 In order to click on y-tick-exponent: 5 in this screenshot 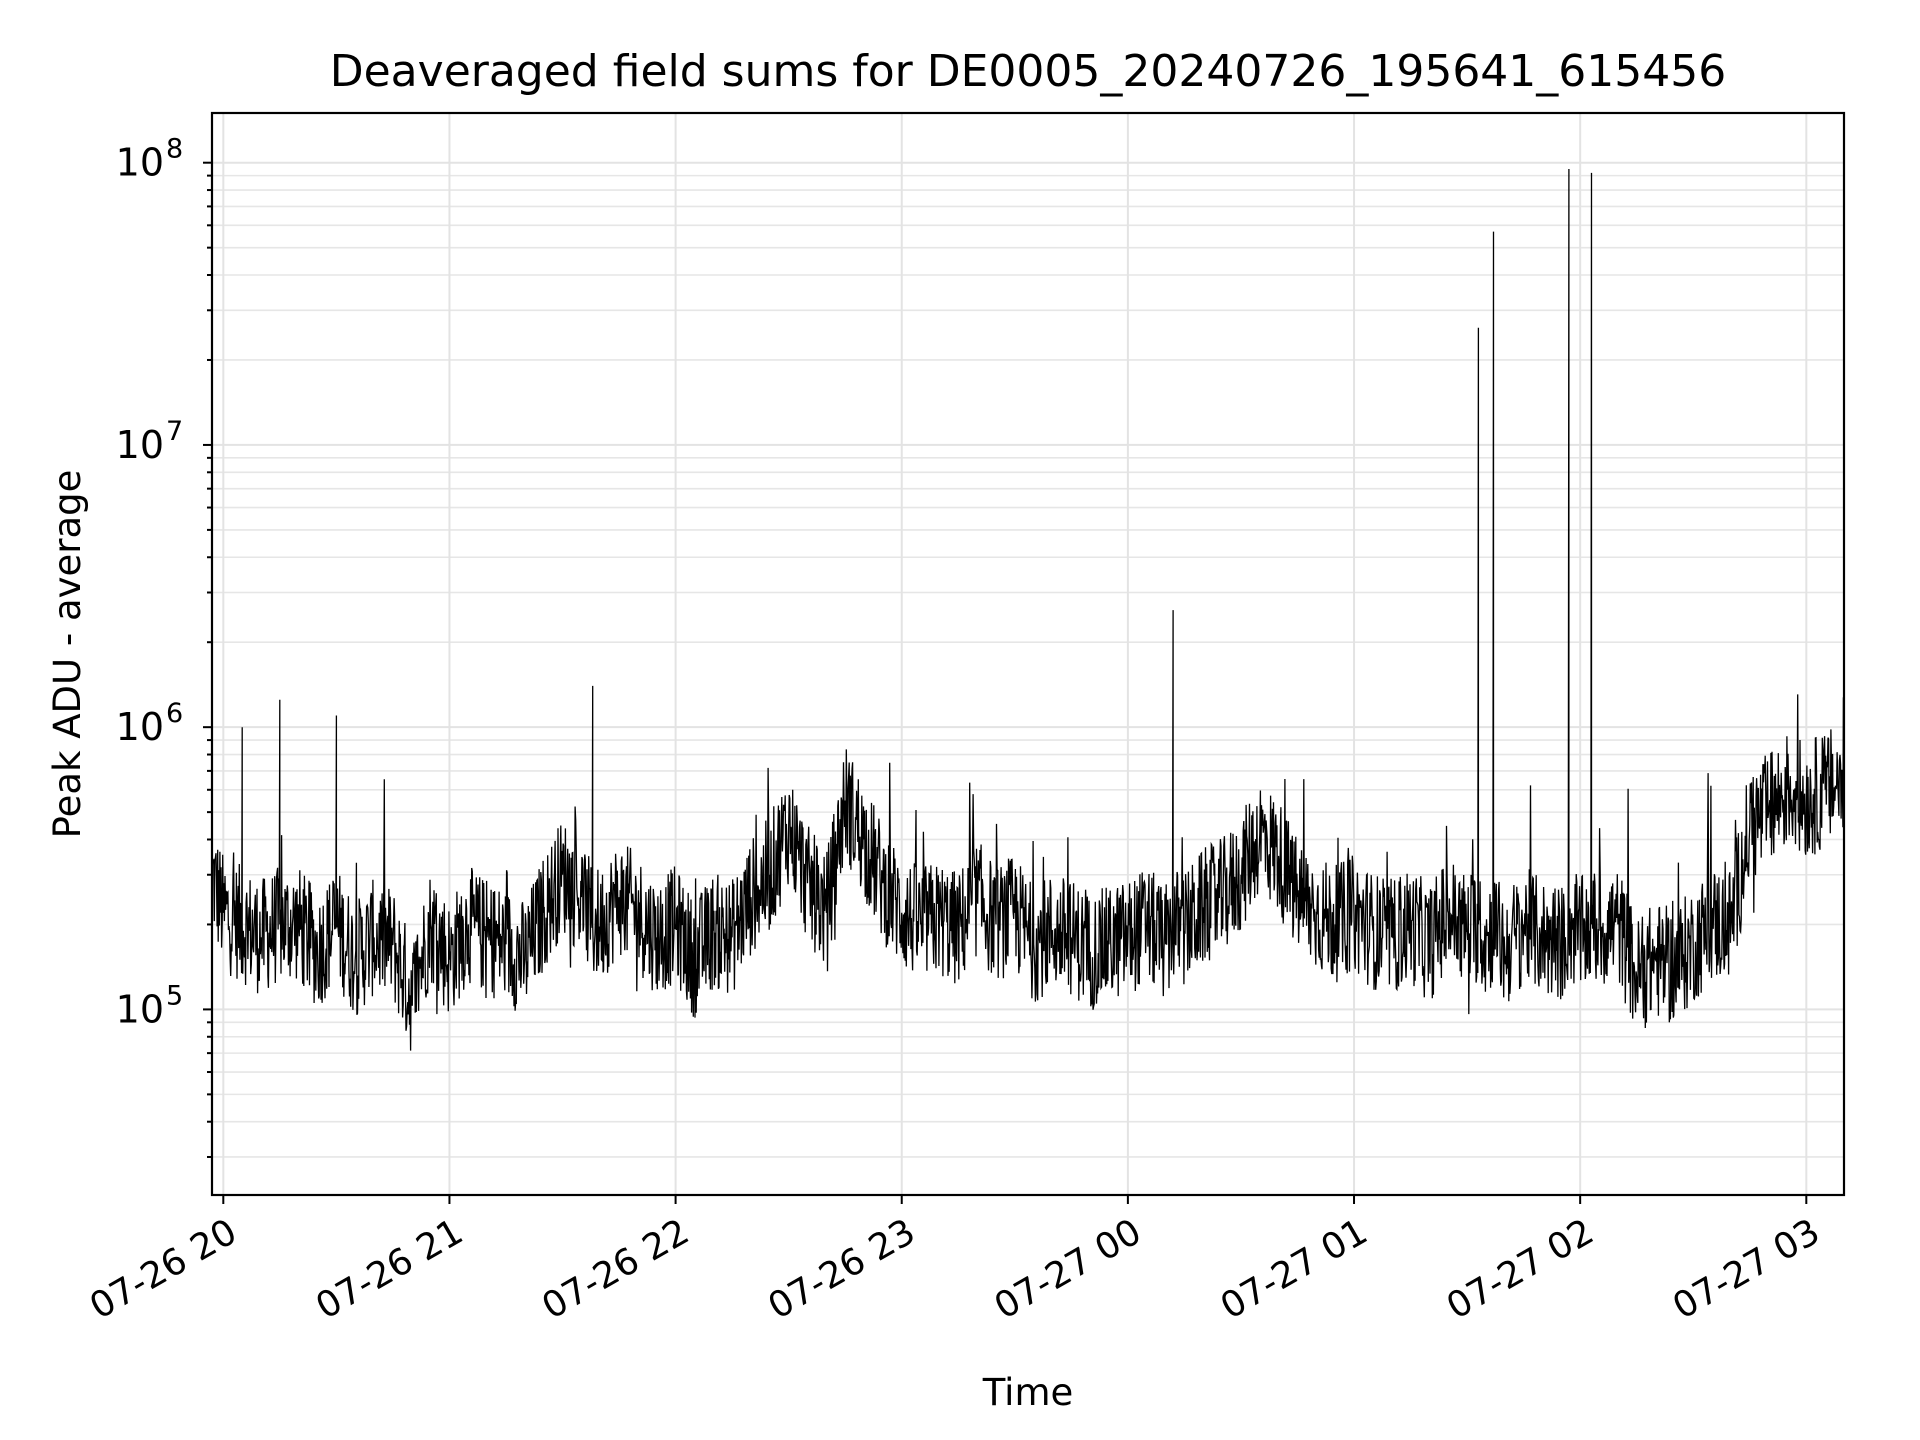, I will do `click(174, 995)`.